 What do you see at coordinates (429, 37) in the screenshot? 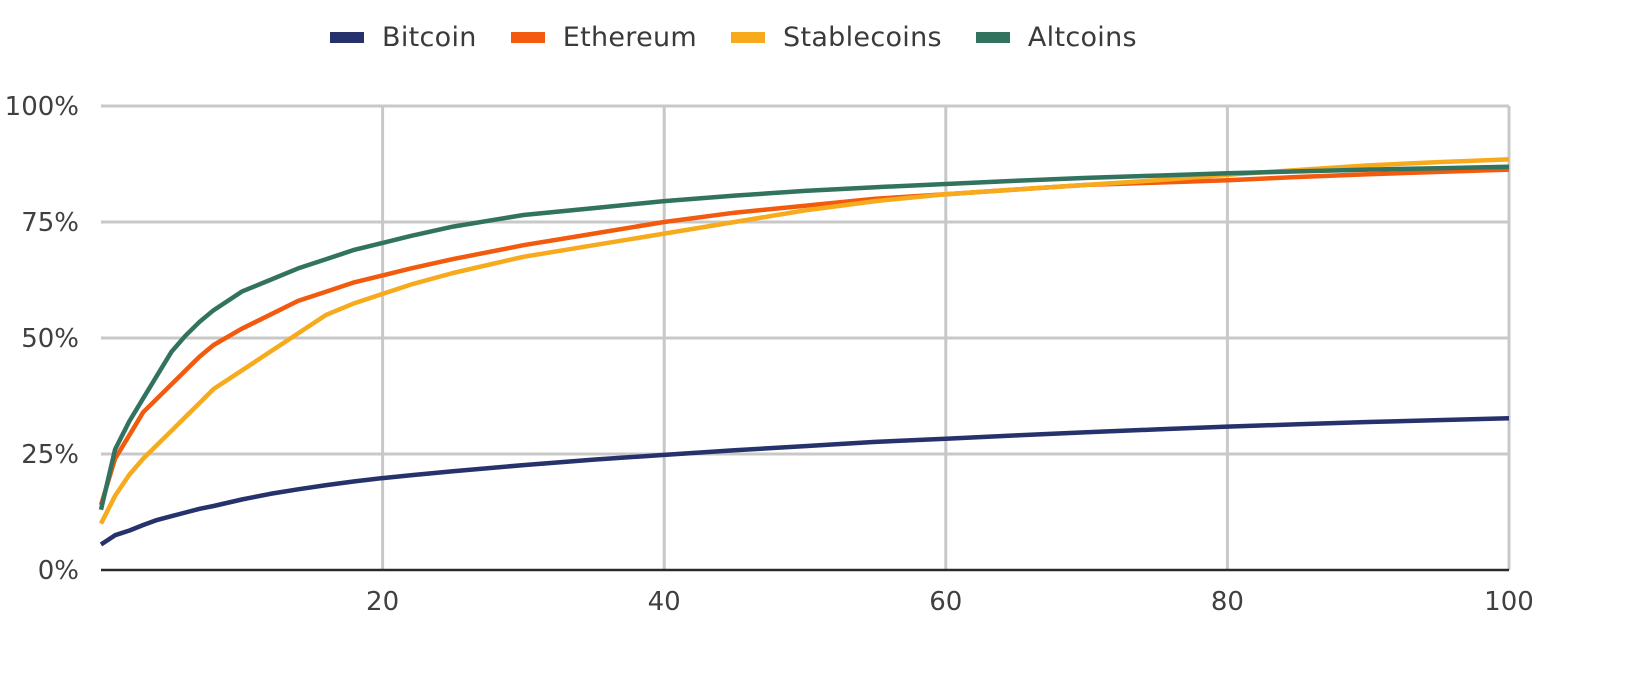
I see `legend-label-bitcoin: Bitcoin` at bounding box center [429, 37].